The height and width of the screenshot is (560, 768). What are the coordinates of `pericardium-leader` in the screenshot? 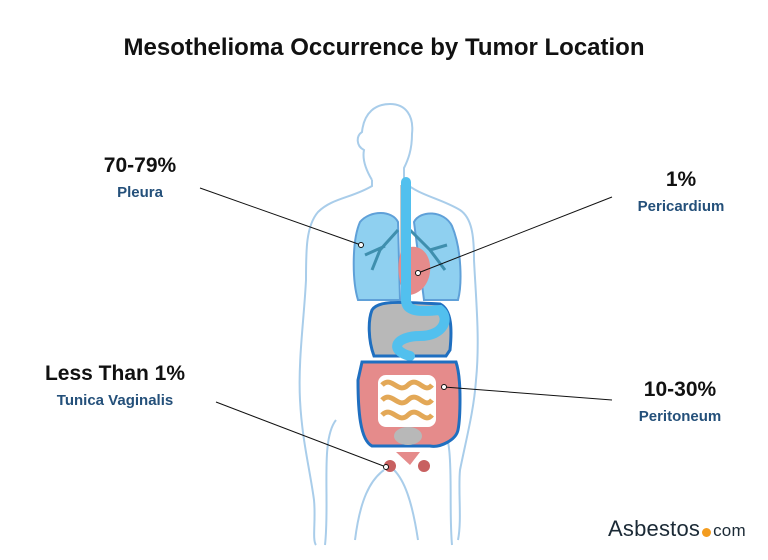 It's located at (515, 235).